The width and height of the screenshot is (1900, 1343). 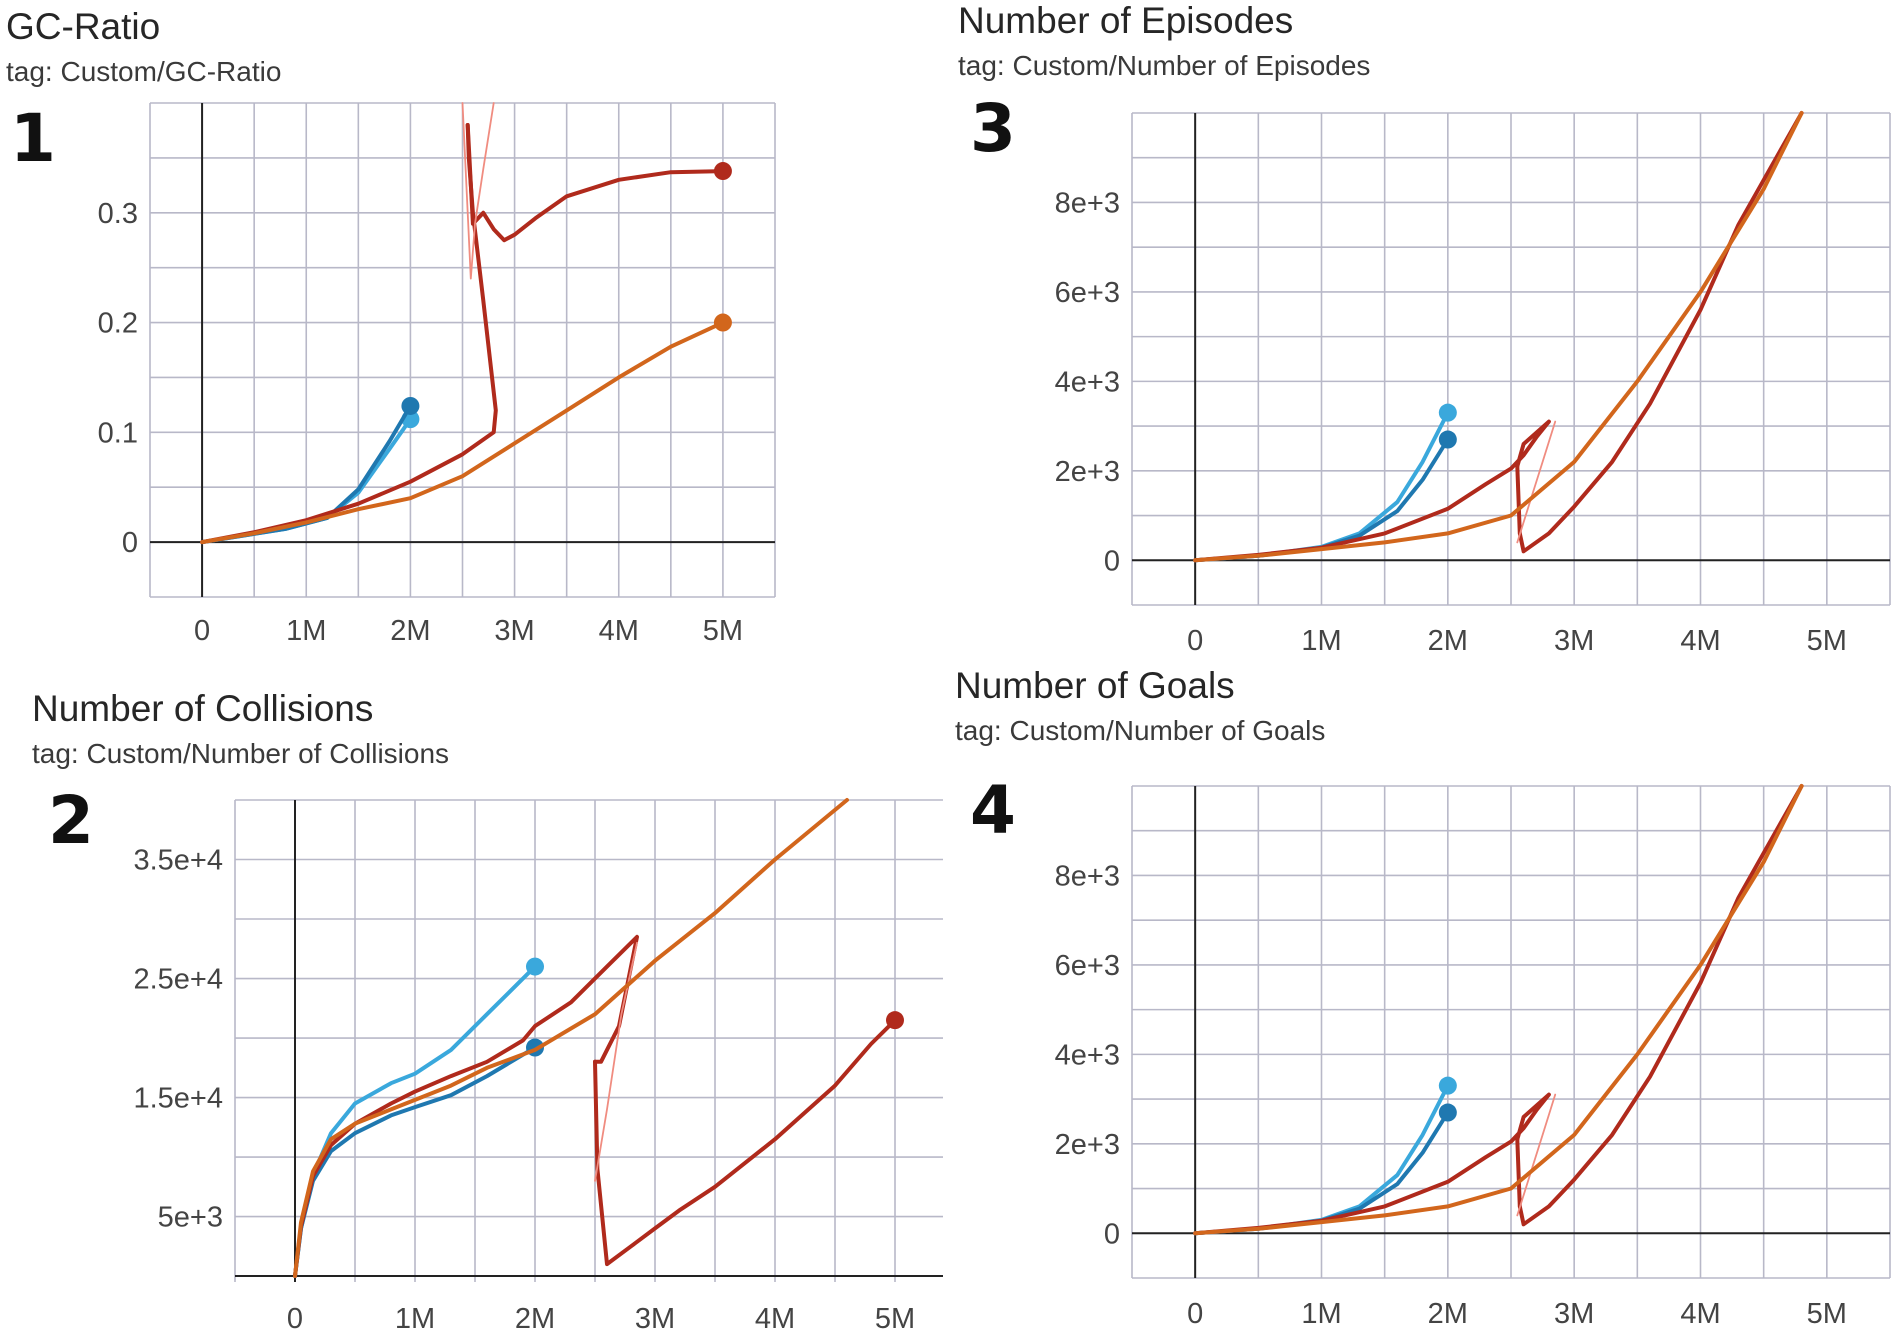 I want to click on chart-title: Number of Episodes, so click(x=1126, y=20).